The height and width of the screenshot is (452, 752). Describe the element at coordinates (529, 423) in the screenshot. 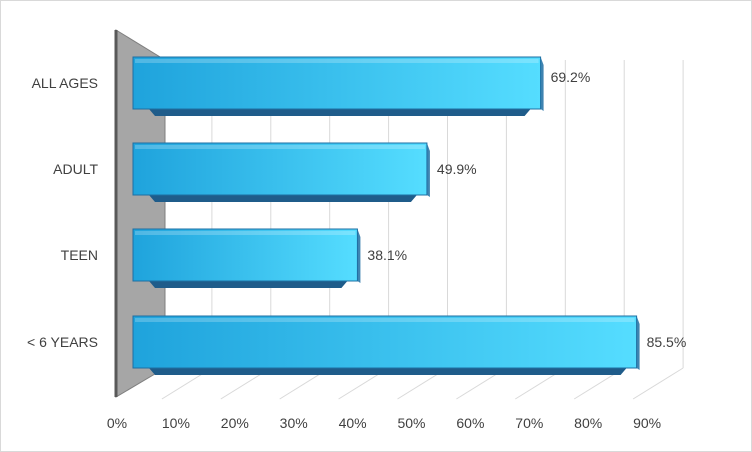

I see `x-tick-label: 70%` at that location.